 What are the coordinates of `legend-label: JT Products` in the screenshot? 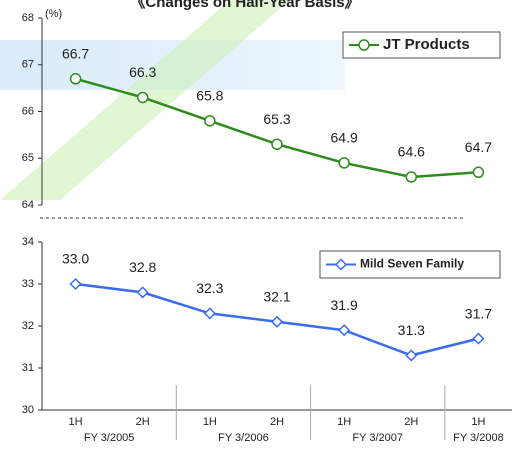 It's located at (426, 44).